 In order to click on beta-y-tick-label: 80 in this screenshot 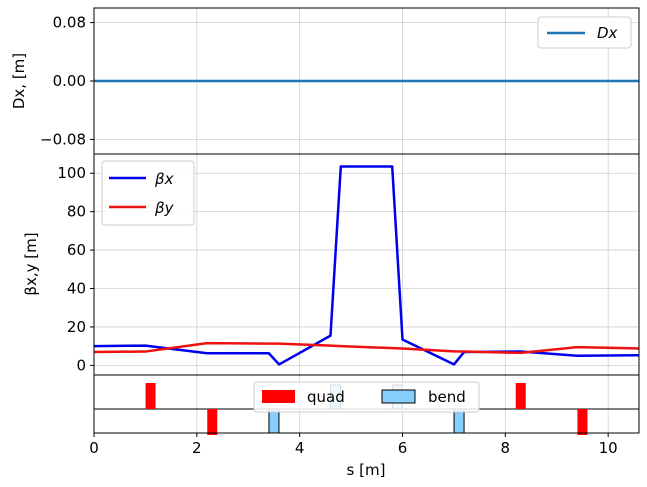, I will do `click(76, 212)`.